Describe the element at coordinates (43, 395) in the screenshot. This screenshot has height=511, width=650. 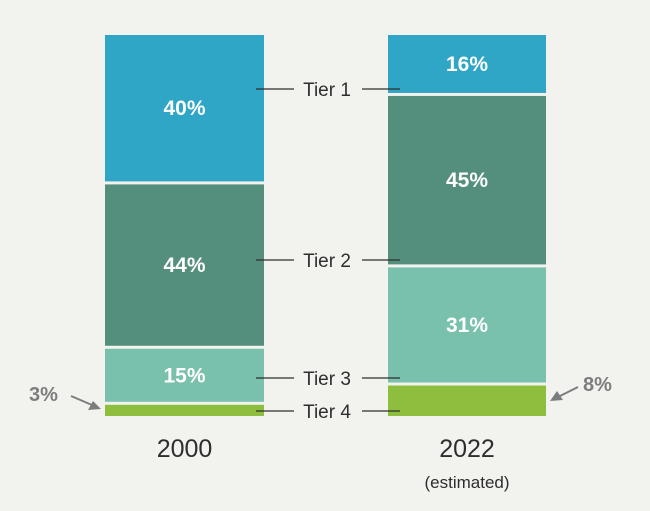
I see `callout-label-2000: 3%` at that location.